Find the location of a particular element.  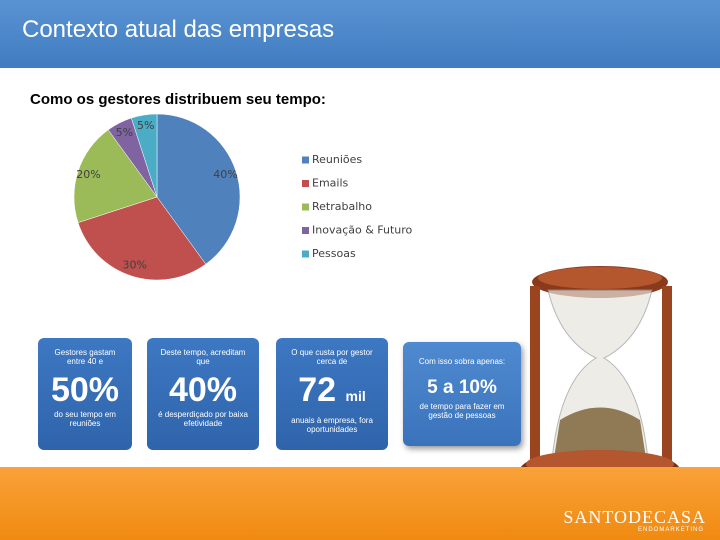

data-label: 30% is located at coordinates (135, 264).